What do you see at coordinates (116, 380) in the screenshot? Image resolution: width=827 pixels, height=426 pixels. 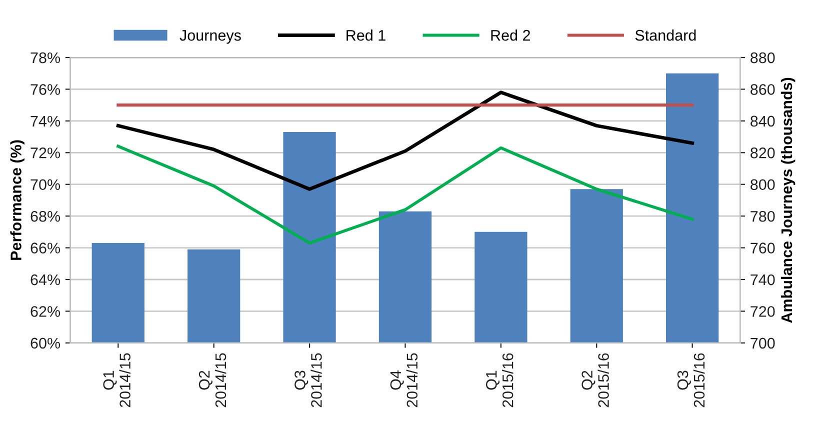 I see `x-tick-label: Q1 2014/15` at bounding box center [116, 380].